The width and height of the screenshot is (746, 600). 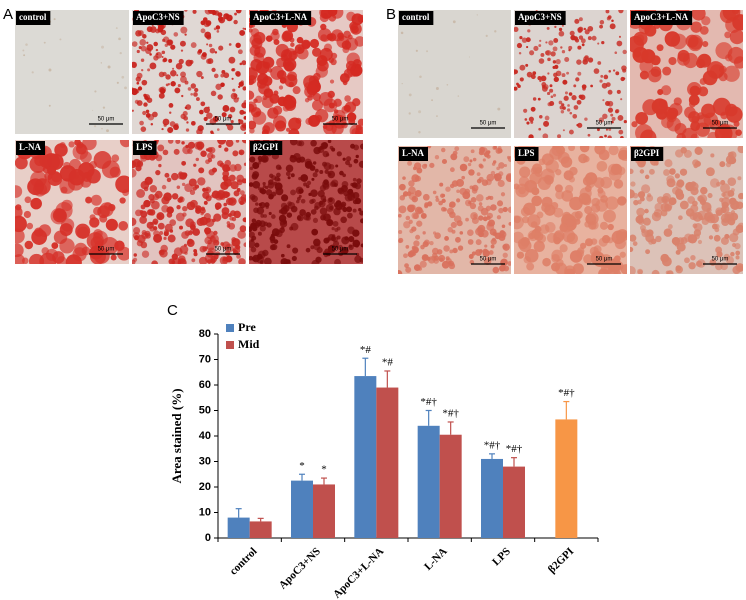 What do you see at coordinates (413, 154) in the screenshot?
I see `tile-label-box` at bounding box center [413, 154].